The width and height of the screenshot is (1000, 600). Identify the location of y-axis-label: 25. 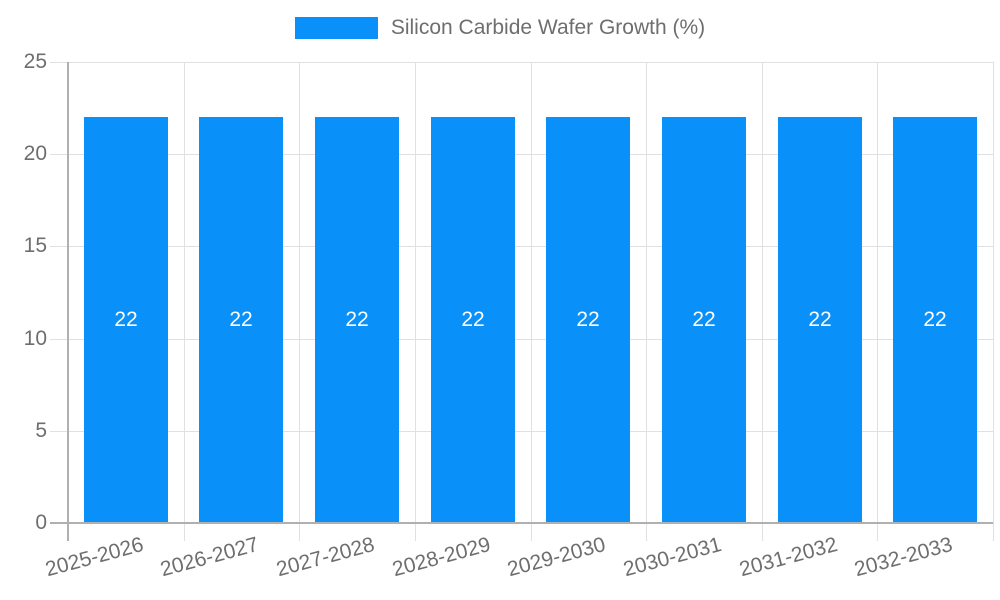
(35, 61).